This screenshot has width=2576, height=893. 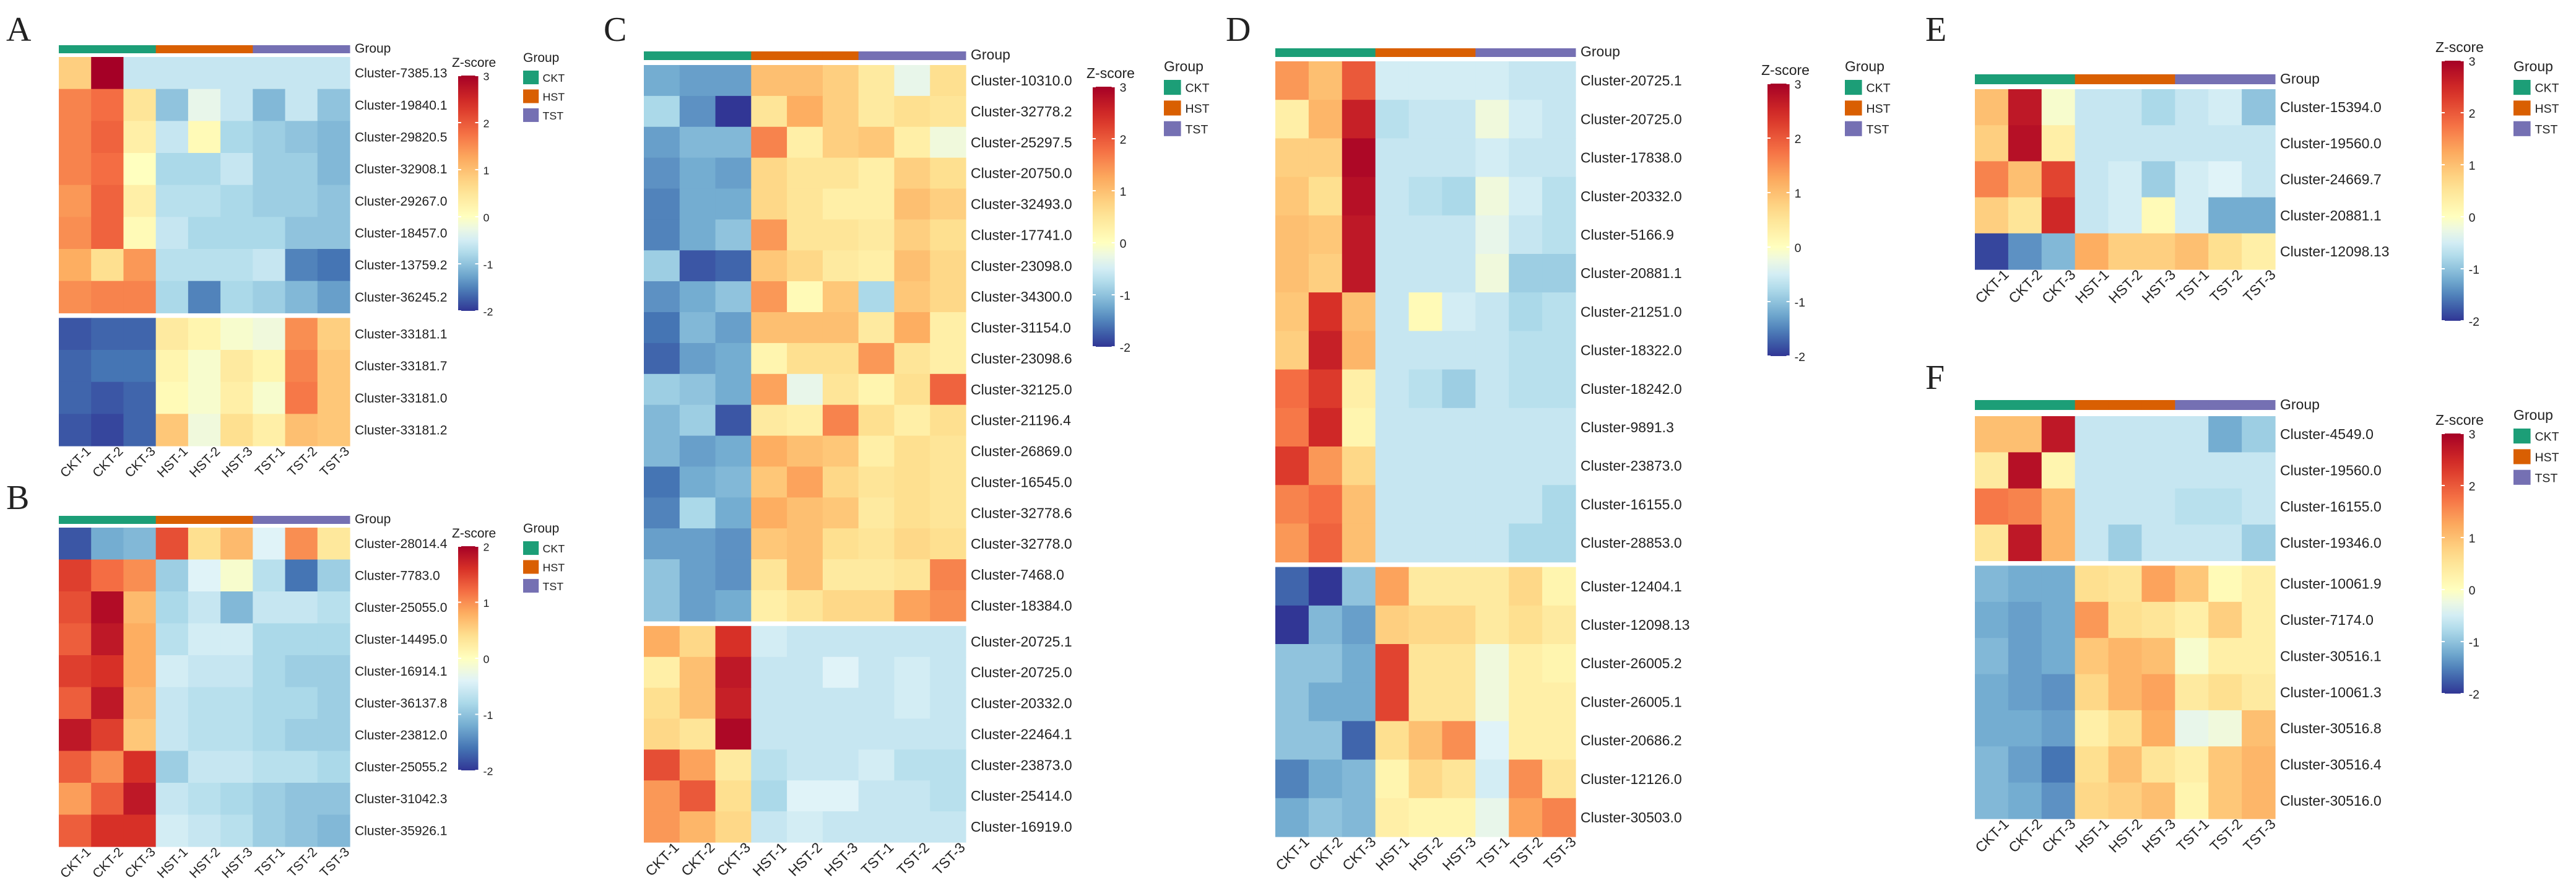 I want to click on row-label: Cluster-10061.3, so click(x=2331, y=692).